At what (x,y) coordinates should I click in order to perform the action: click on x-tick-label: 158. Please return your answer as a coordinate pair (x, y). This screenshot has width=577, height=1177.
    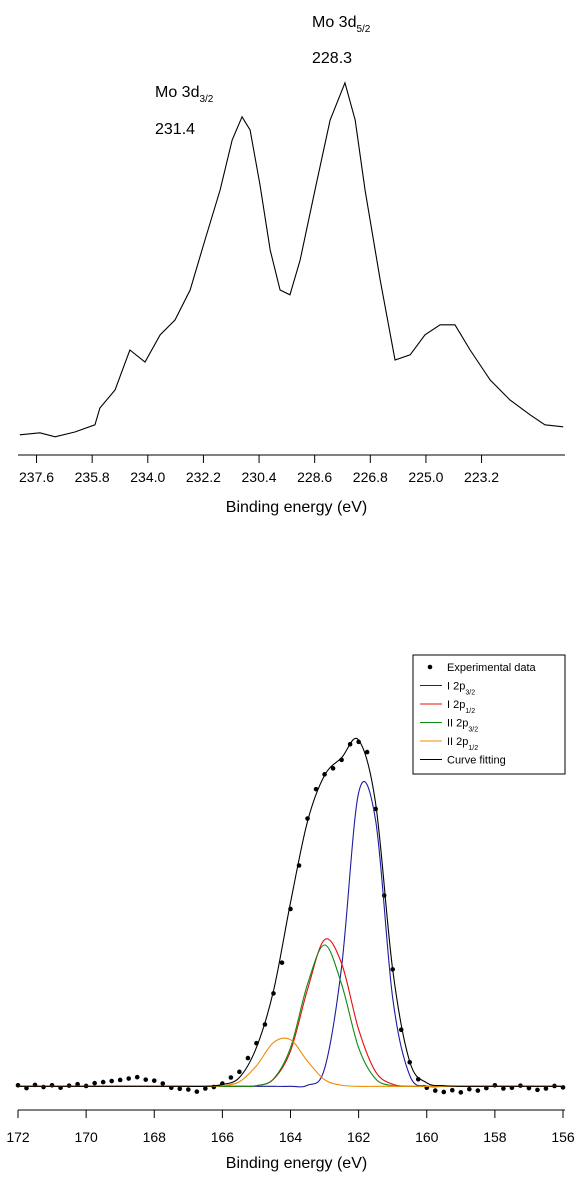
    Looking at the image, I should click on (495, 1137).